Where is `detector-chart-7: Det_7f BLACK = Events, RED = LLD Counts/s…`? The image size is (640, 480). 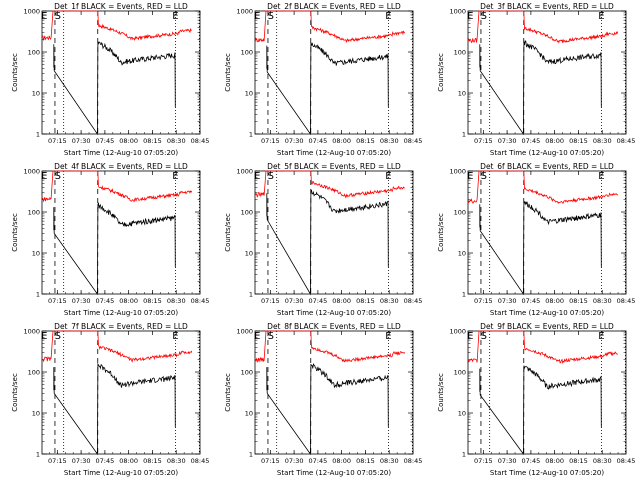 detector-chart-7: Det_7f BLACK = Events, RED = LLD Counts/s… is located at coordinates (110, 399).